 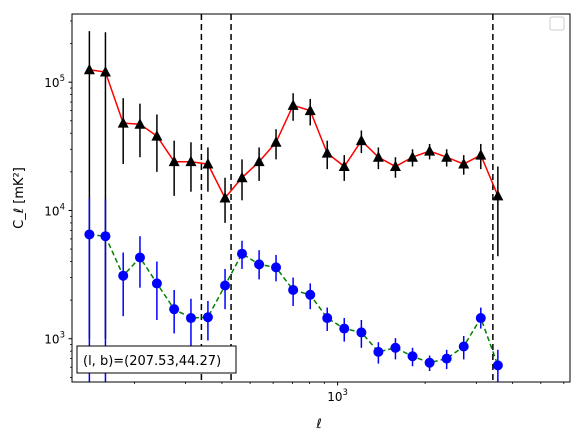 What do you see at coordinates (318, 424) in the screenshot?
I see `x-axis-label: ℓ` at bounding box center [318, 424].